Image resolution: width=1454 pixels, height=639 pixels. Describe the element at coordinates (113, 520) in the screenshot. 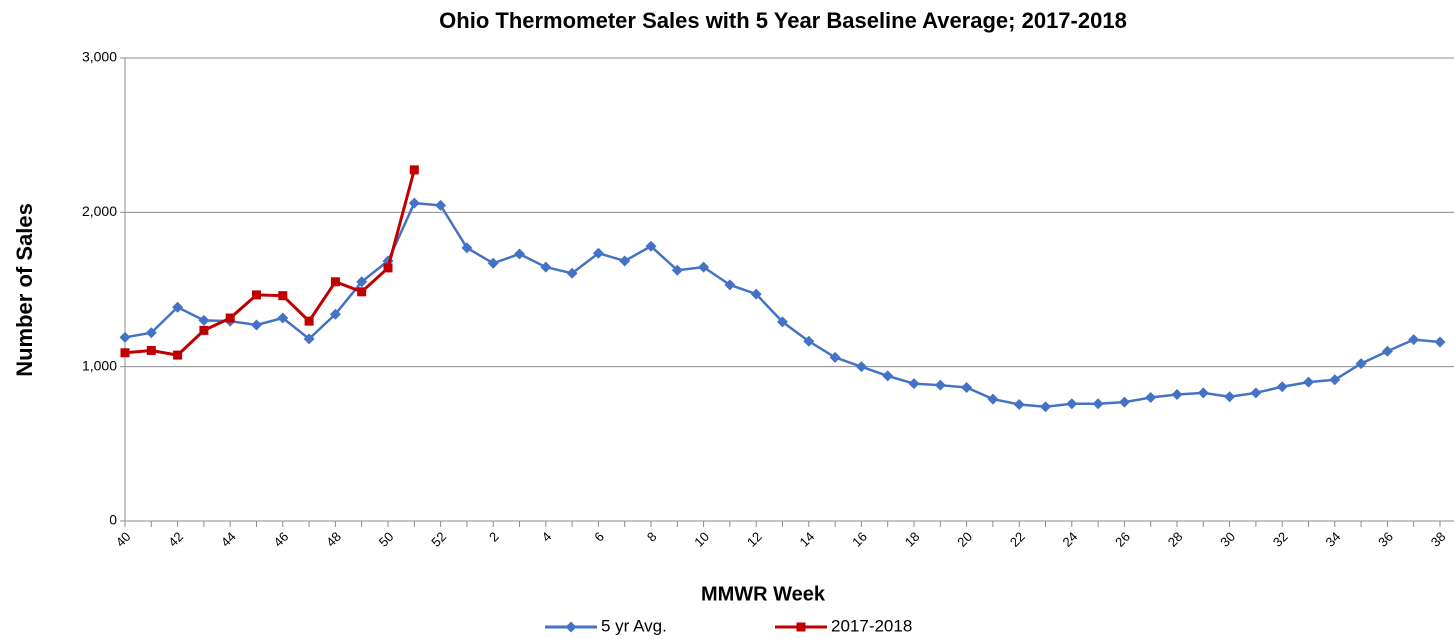

I see `y-tick-label: 0` at that location.